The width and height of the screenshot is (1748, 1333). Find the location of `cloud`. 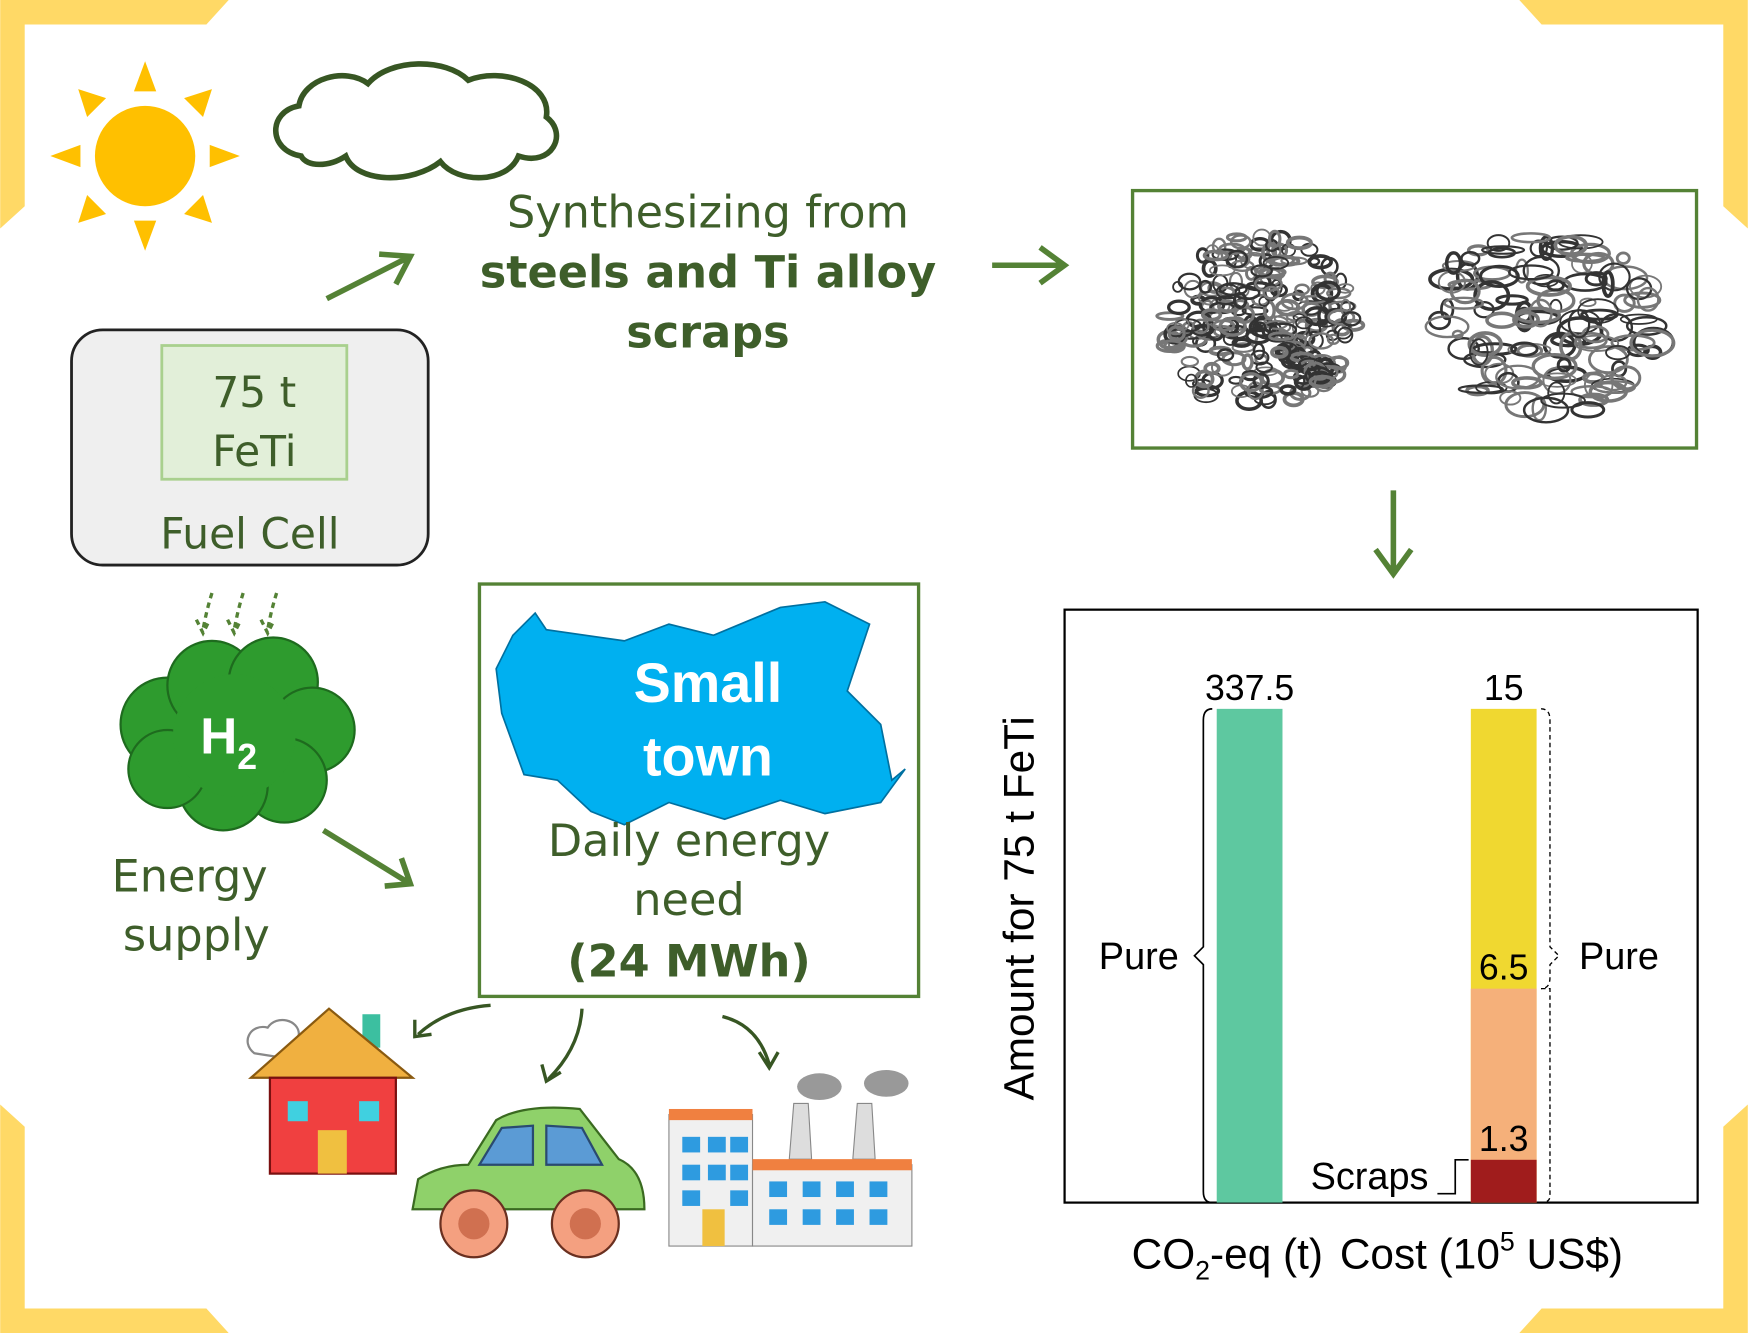

cloud is located at coordinates (416, 121).